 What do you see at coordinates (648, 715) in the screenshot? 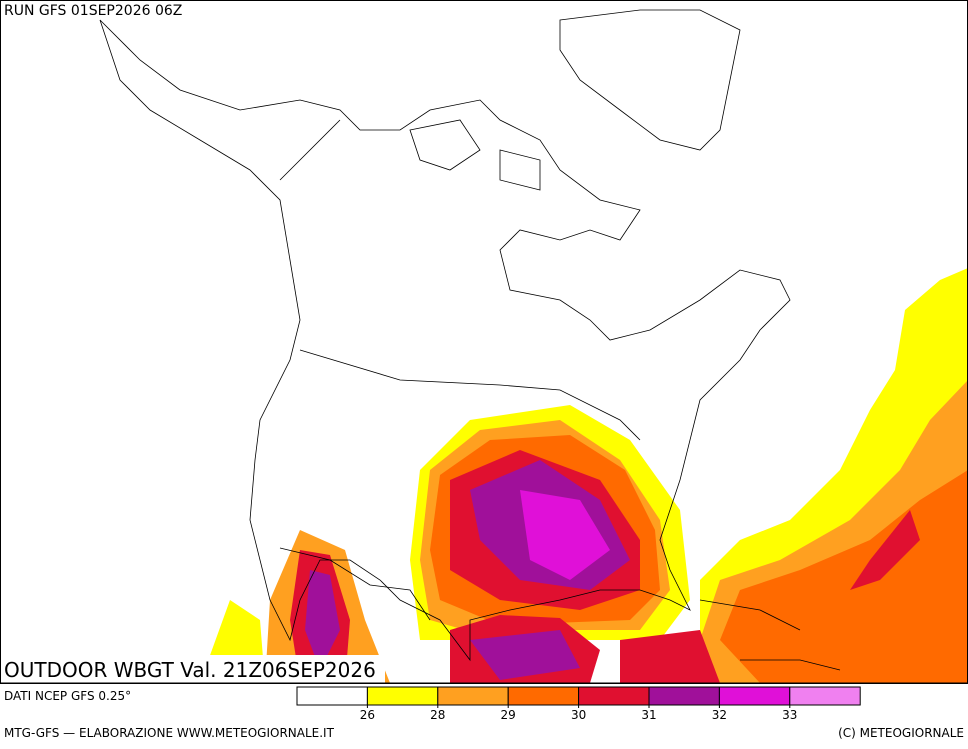
I see `legend-tick-label: 31` at bounding box center [648, 715].